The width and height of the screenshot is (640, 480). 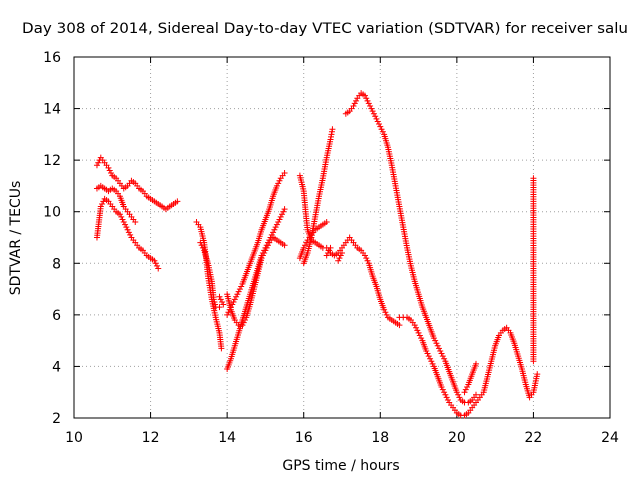 I want to click on x-tick-label: 24, so click(x=610, y=438).